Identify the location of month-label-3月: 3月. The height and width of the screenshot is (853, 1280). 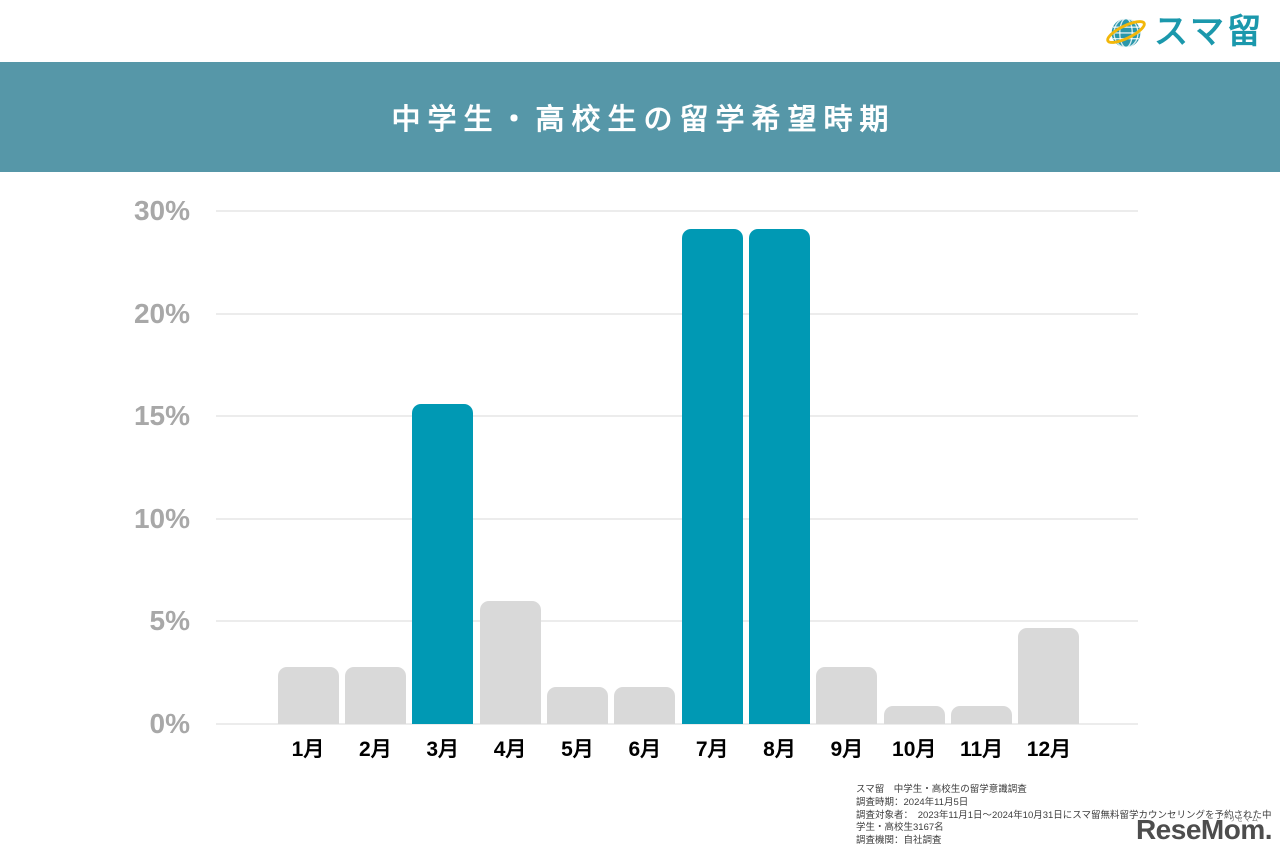
(443, 749).